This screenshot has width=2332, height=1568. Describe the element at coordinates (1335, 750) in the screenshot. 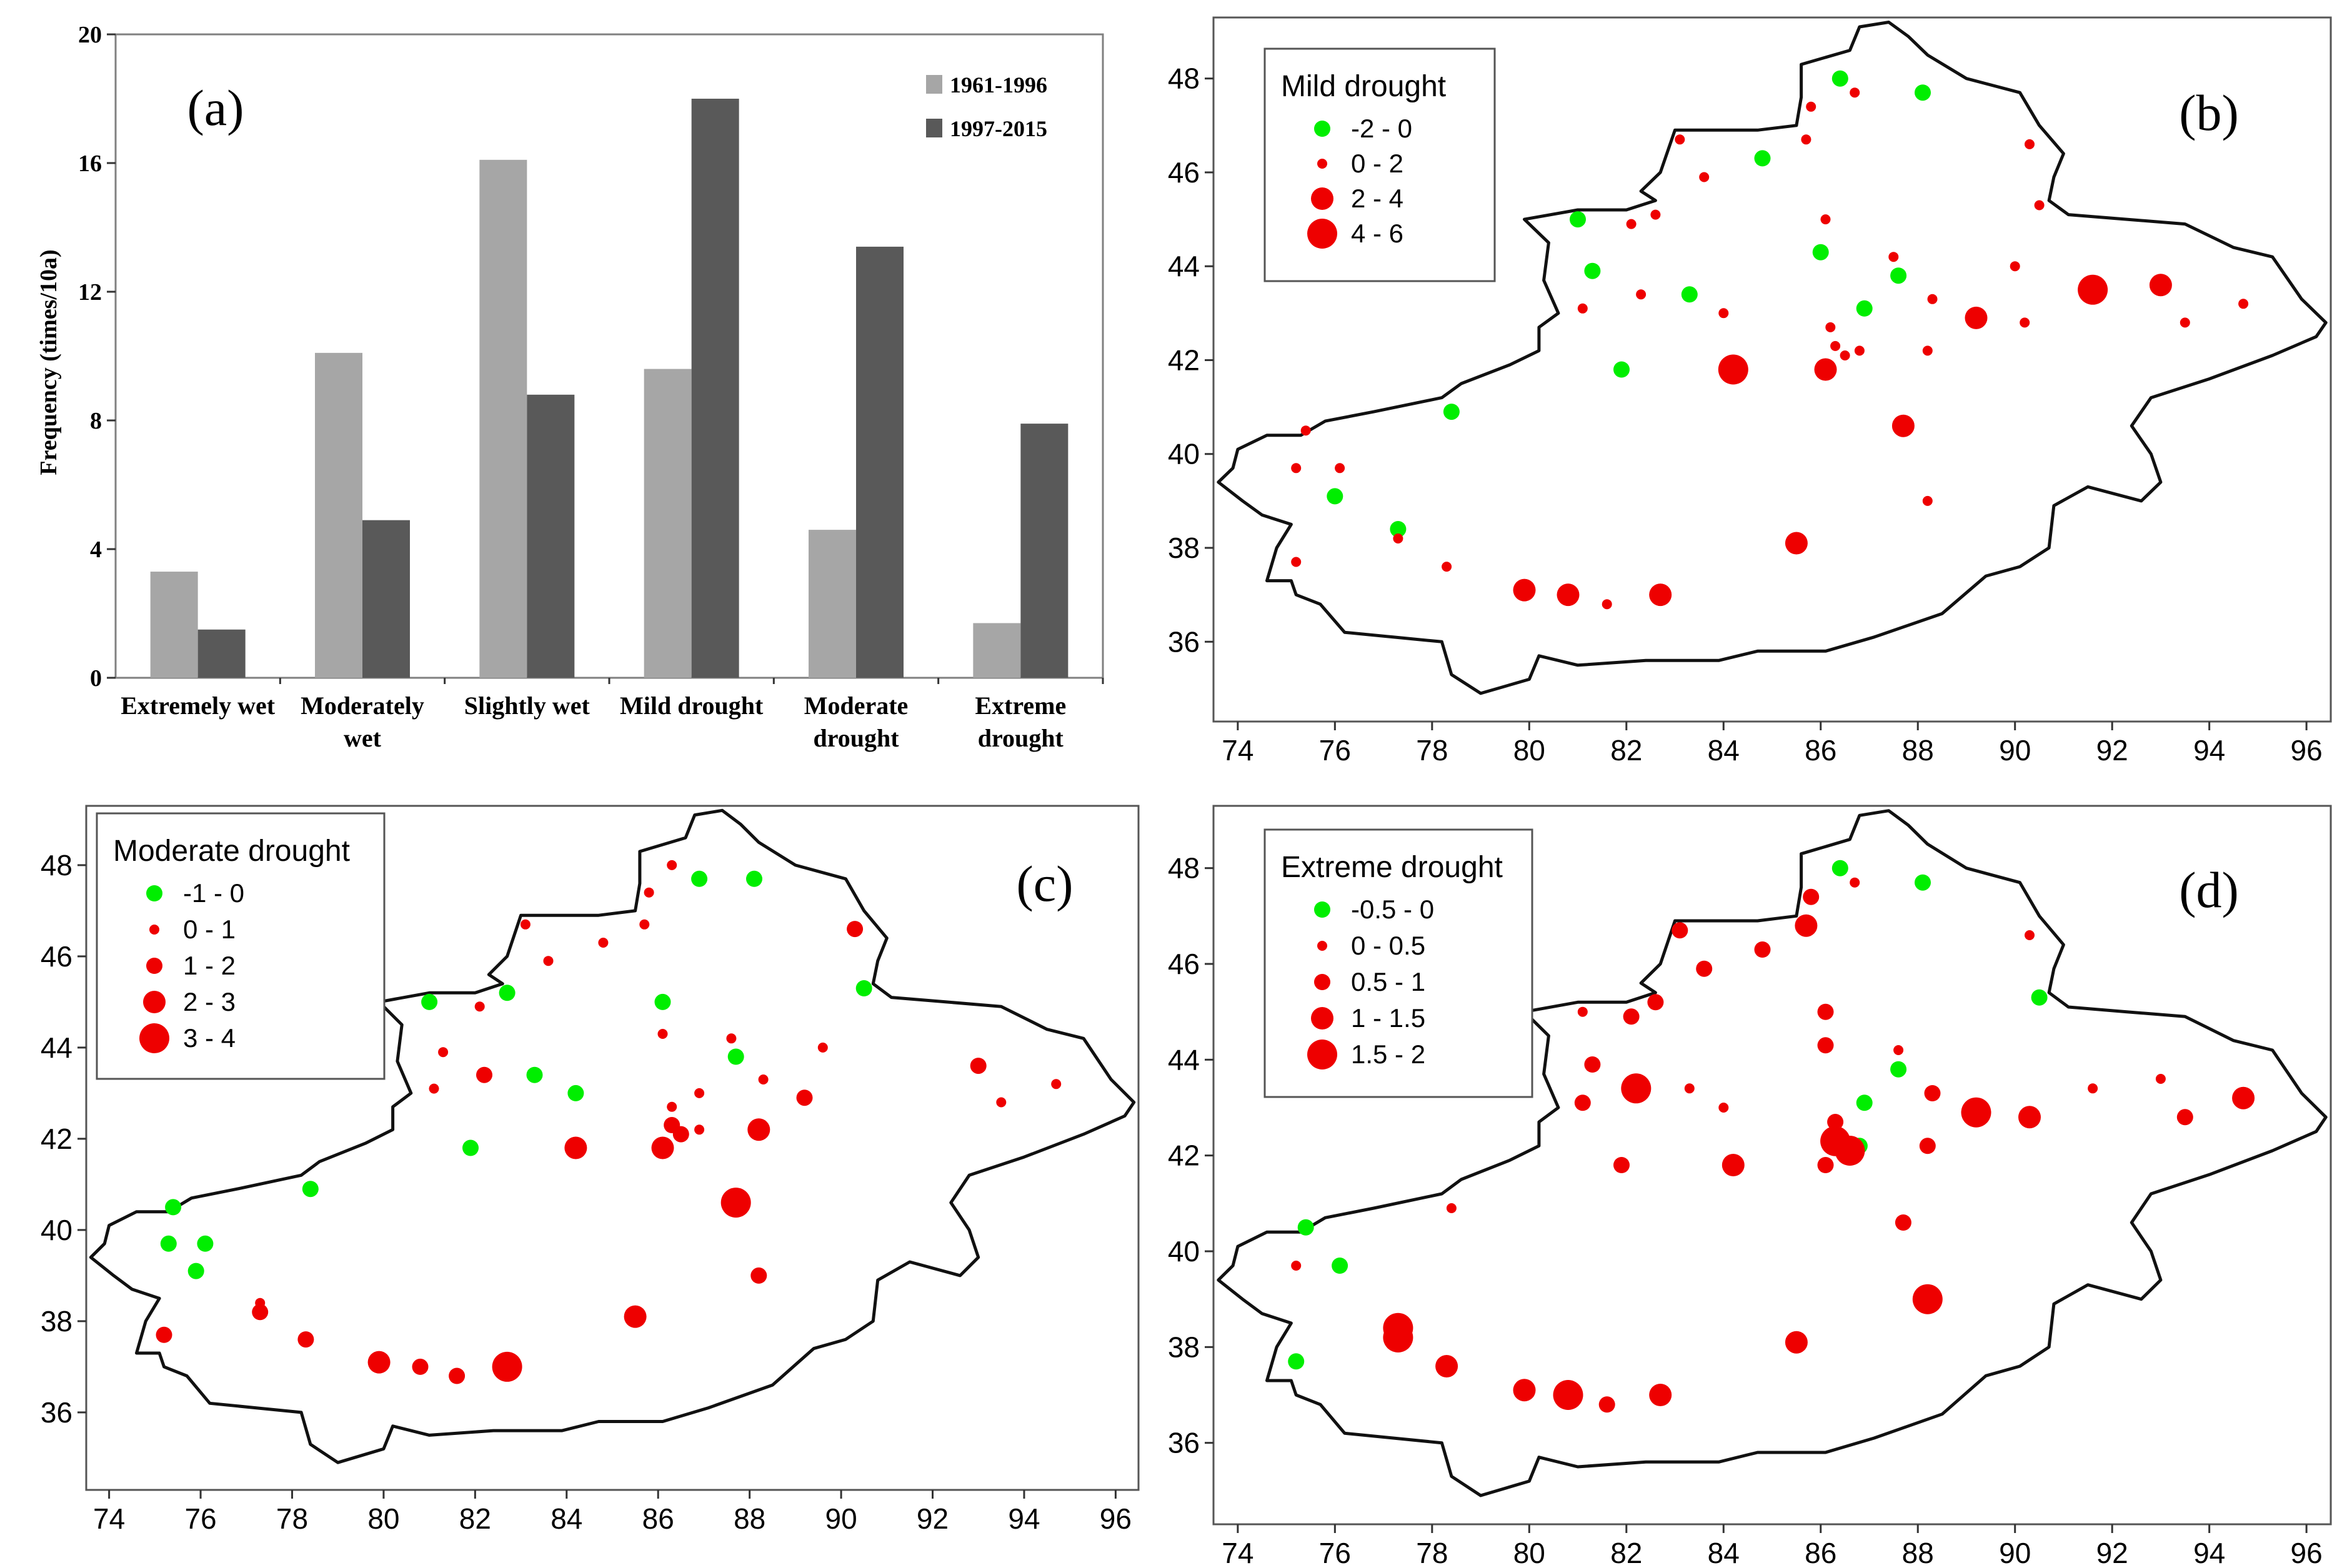

I see `x-tick-label: 76` at that location.